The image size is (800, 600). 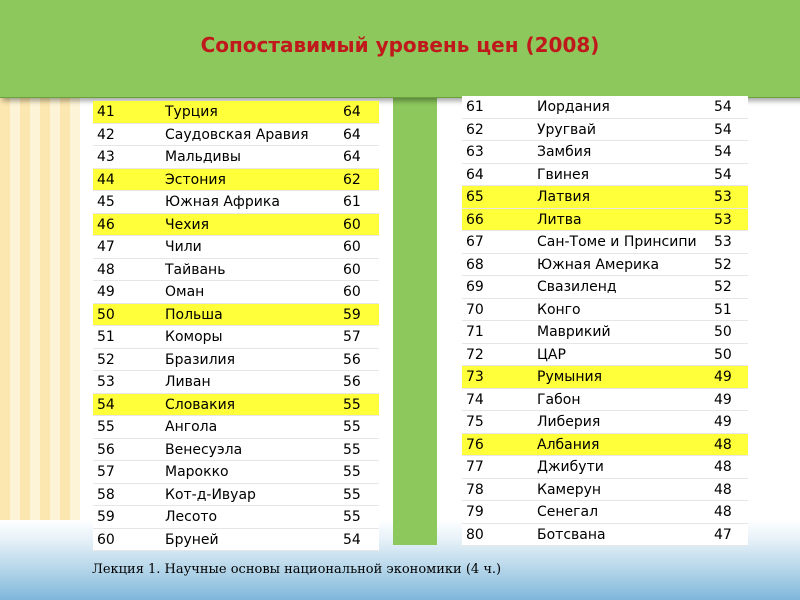 I want to click on value-cell: 62, so click(x=352, y=179).